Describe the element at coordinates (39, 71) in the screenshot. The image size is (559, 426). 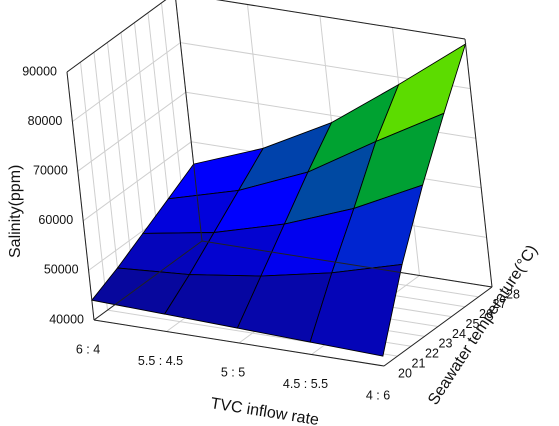
I see `z-tick-label: 90000` at that location.